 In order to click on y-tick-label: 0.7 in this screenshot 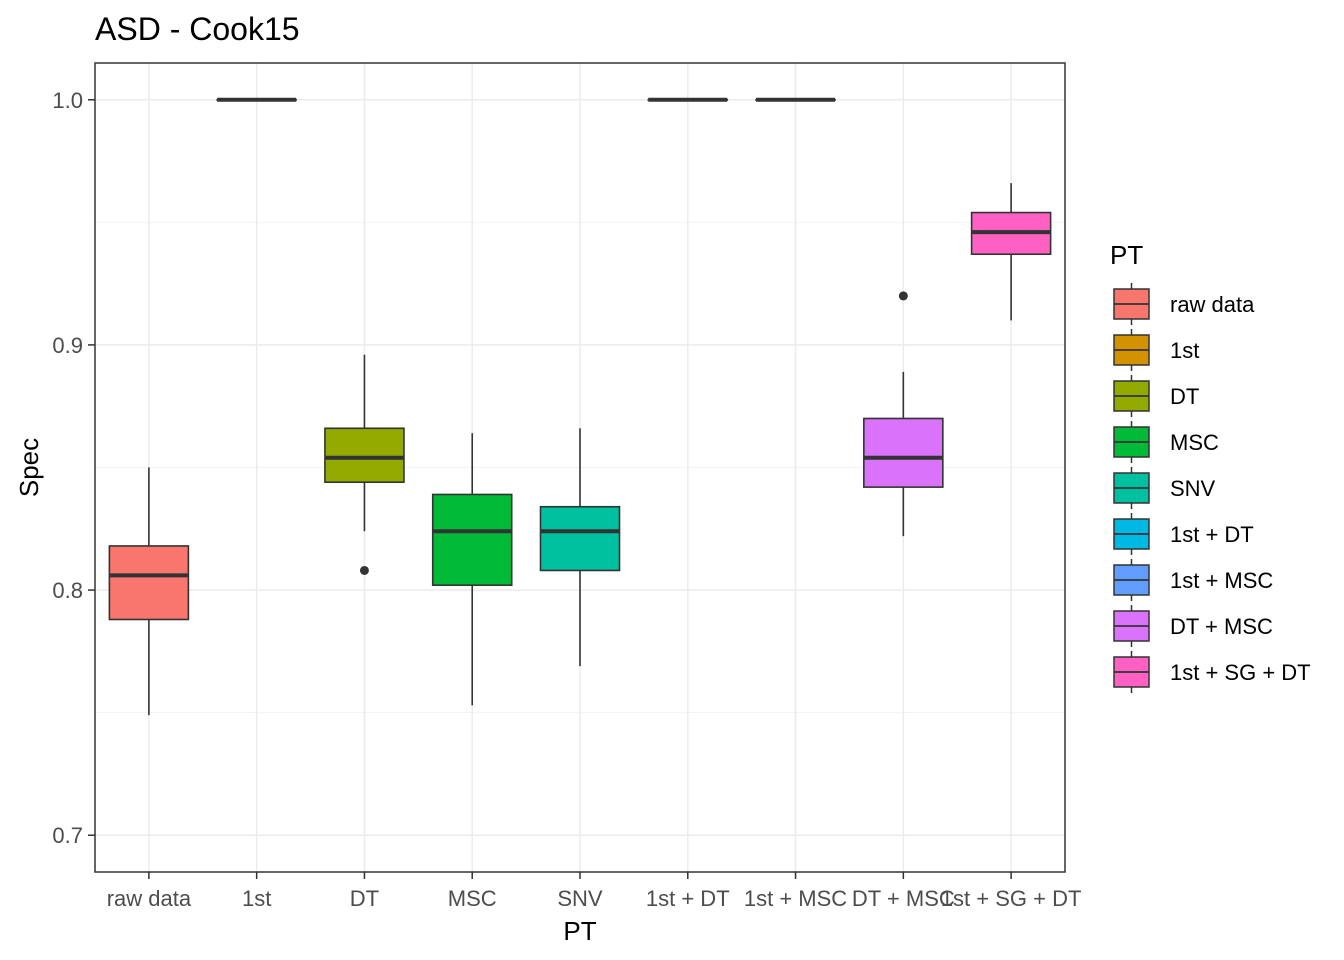, I will do `click(67, 835)`.